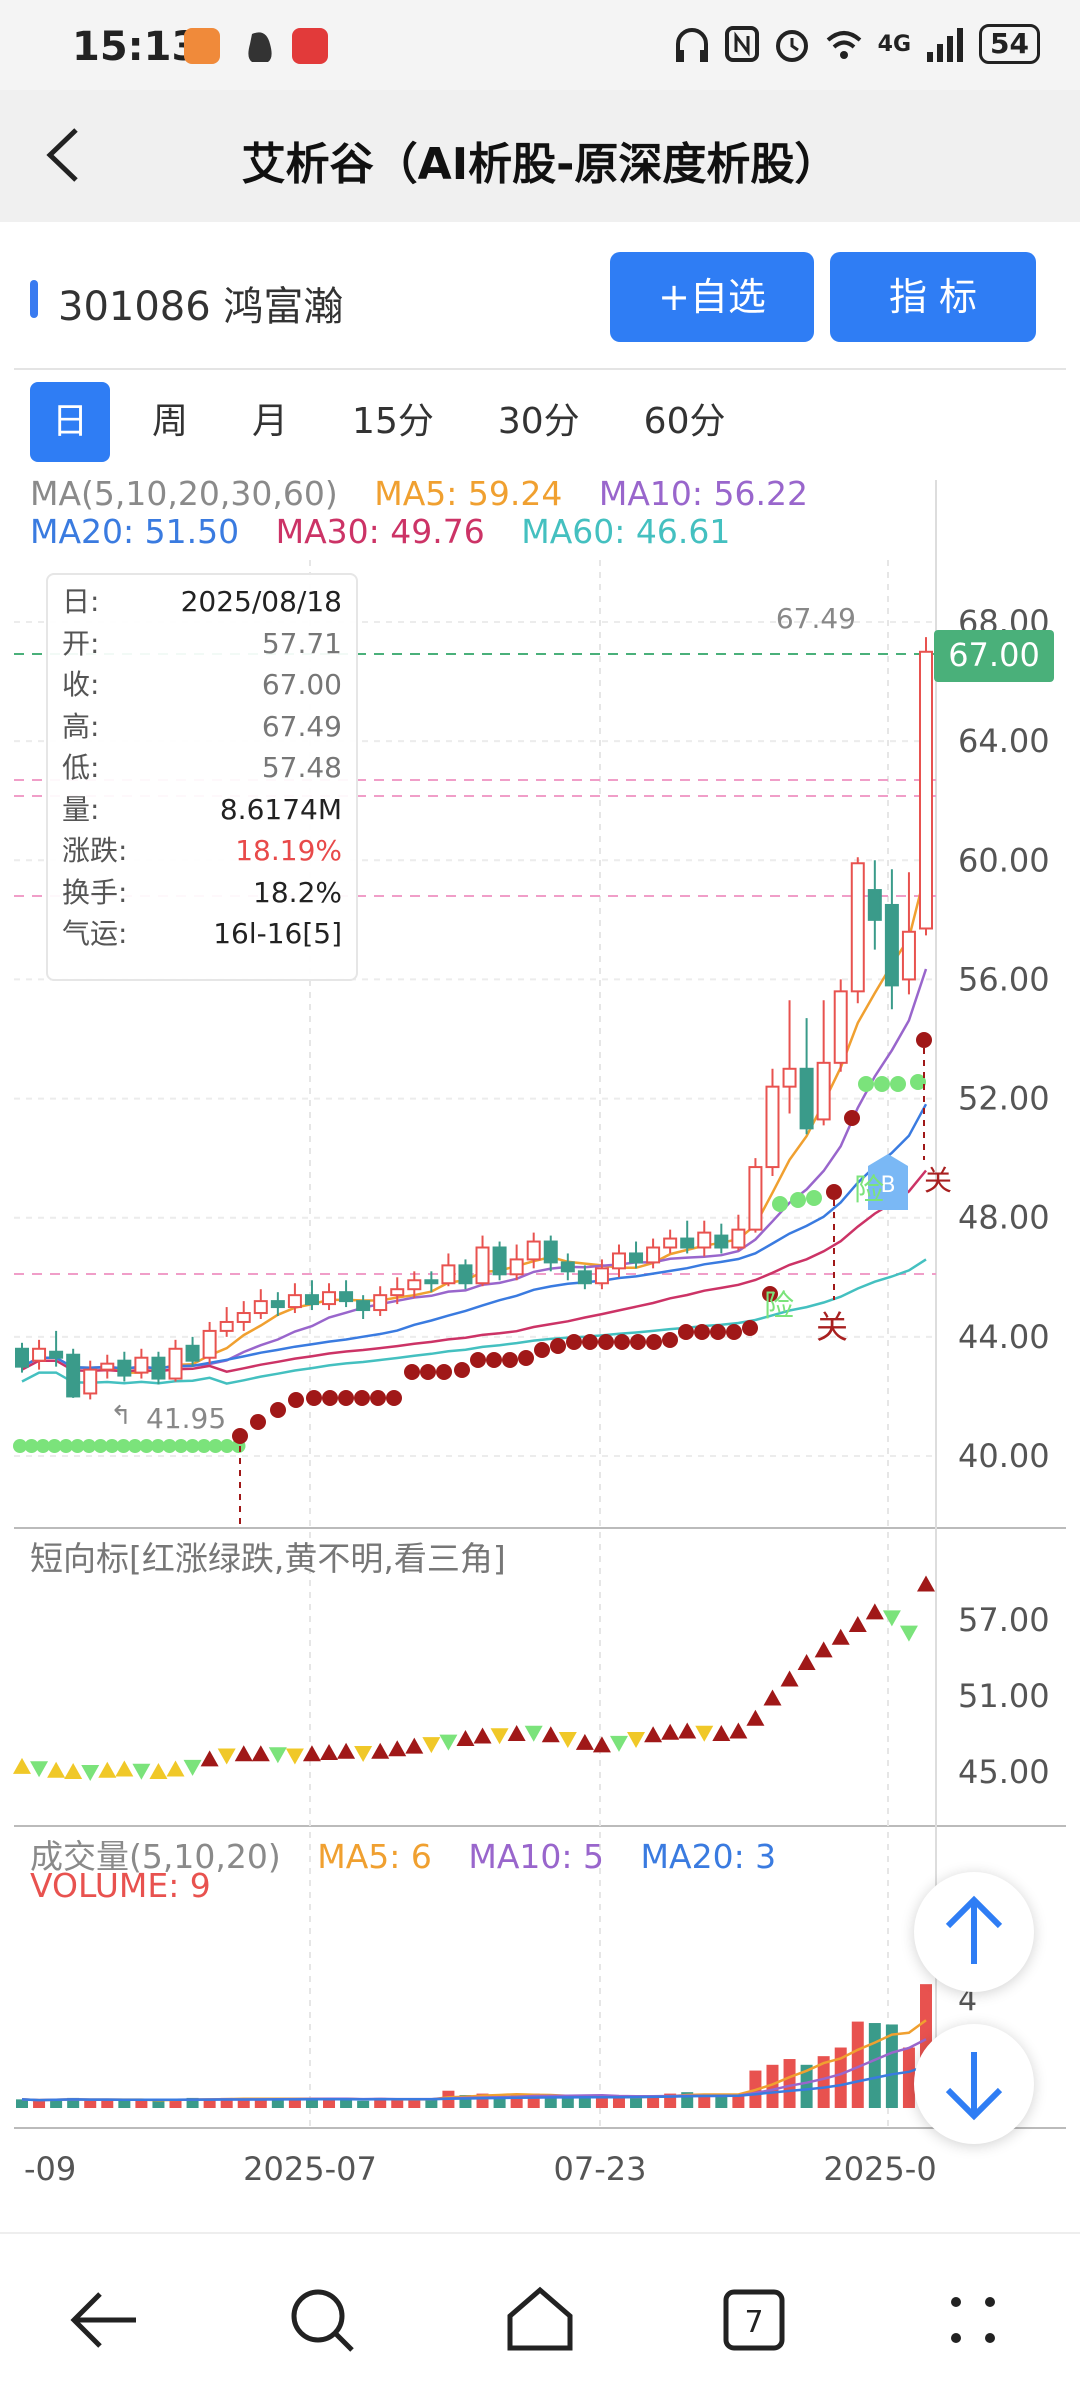  What do you see at coordinates (712, 297) in the screenshot?
I see `add-watchlist-button: +自选` at bounding box center [712, 297].